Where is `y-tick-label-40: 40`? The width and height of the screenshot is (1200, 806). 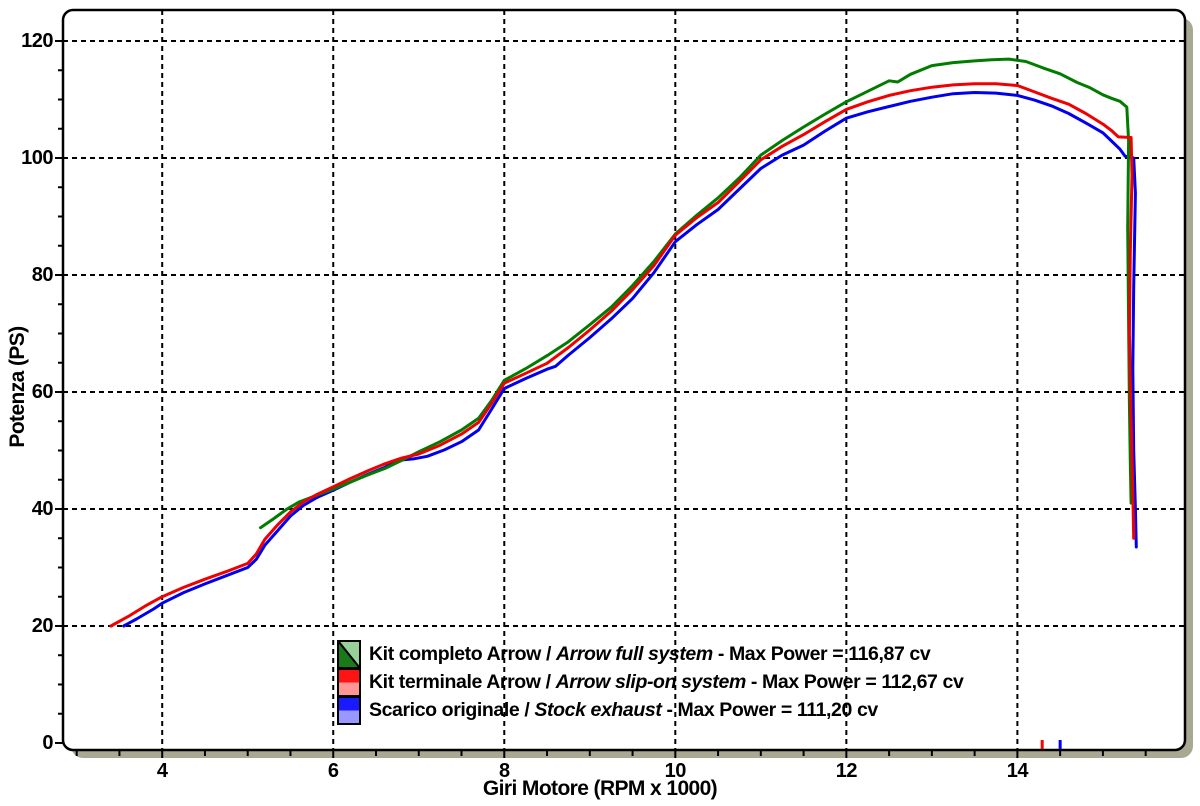 y-tick-label-40: 40 is located at coordinates (42, 508).